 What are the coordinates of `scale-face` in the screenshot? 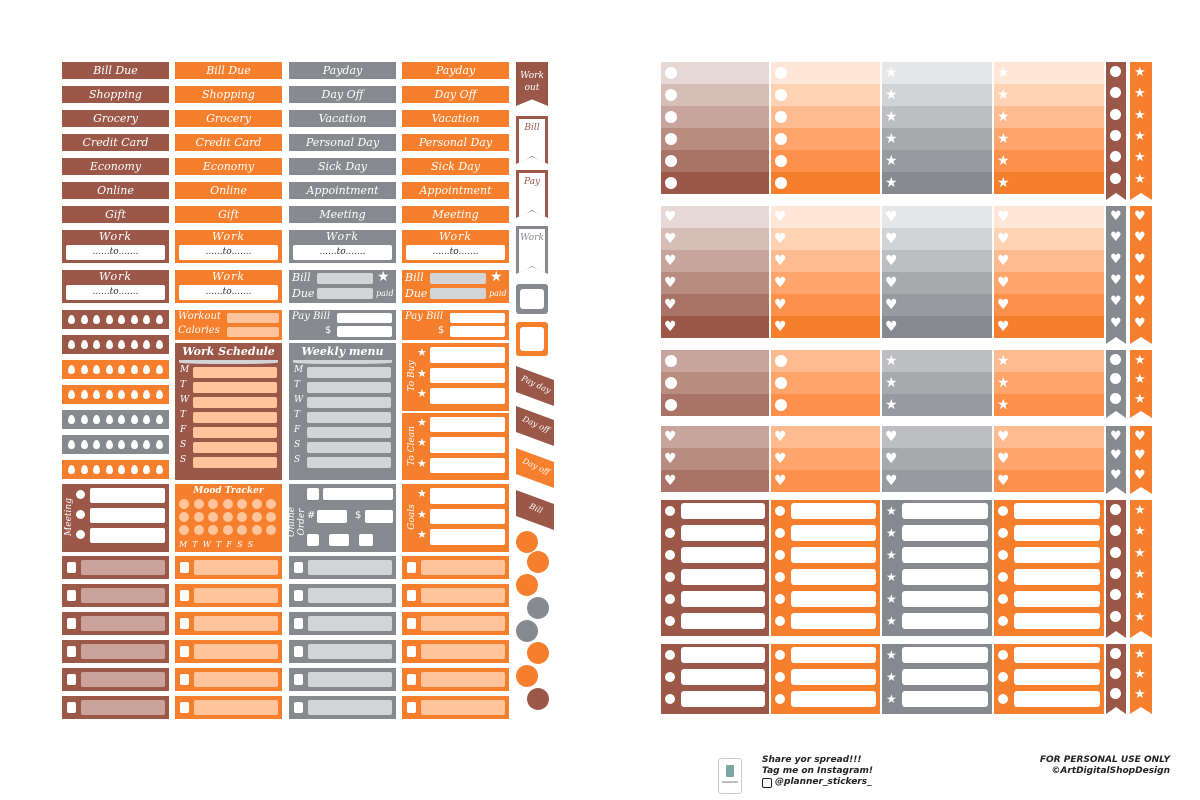 It's located at (532, 299).